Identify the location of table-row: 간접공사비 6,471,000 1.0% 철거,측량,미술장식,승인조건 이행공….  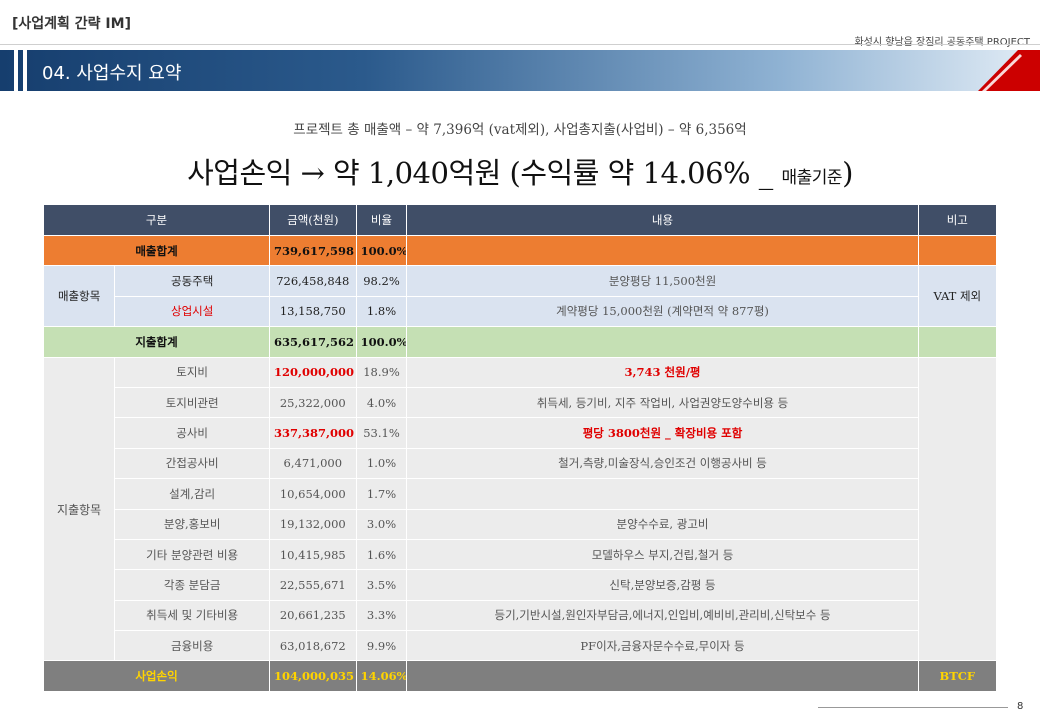
(520, 463).